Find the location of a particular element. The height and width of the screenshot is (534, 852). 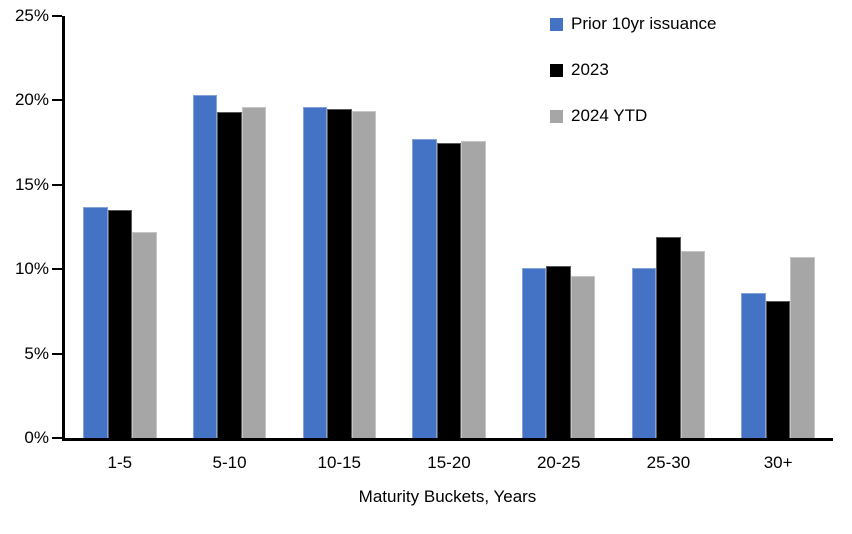

legend-label: Prior 10yr issuance is located at coordinates (644, 23).